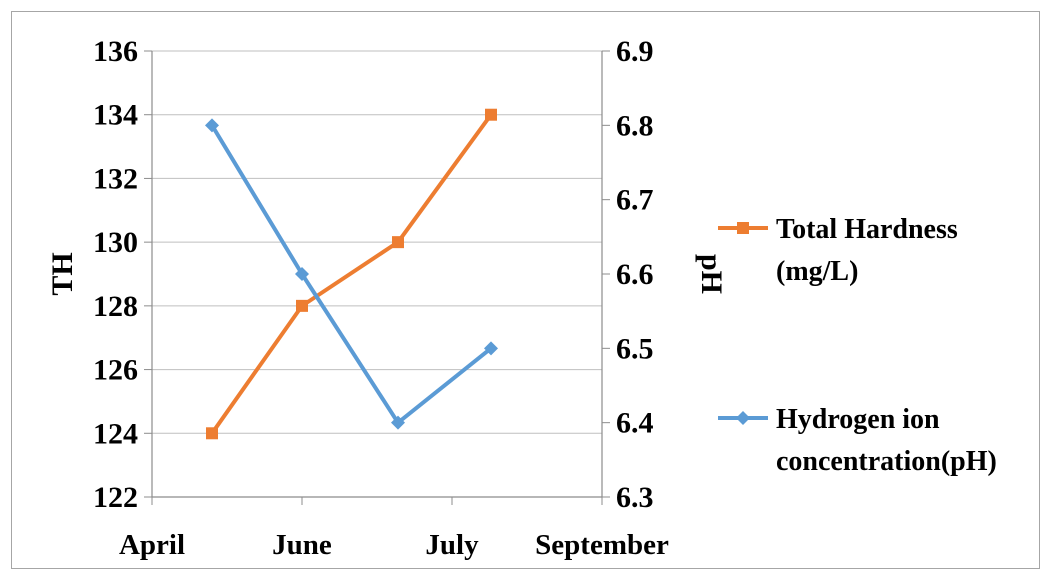 Image resolution: width=1051 pixels, height=577 pixels. What do you see at coordinates (635, 497) in the screenshot?
I see `right-tick-label: 6.3` at bounding box center [635, 497].